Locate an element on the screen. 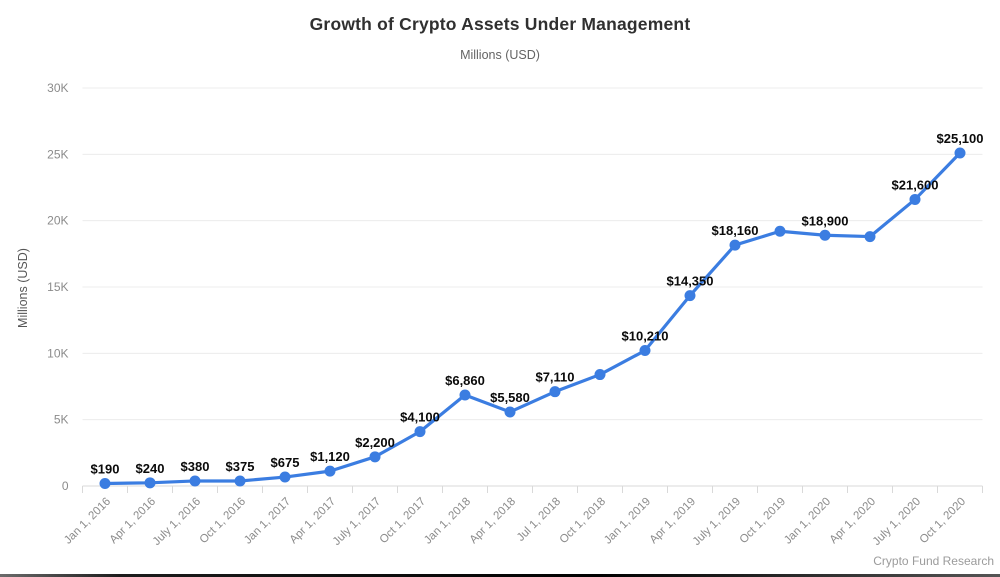  data-point-label: $375 is located at coordinates (240, 466).